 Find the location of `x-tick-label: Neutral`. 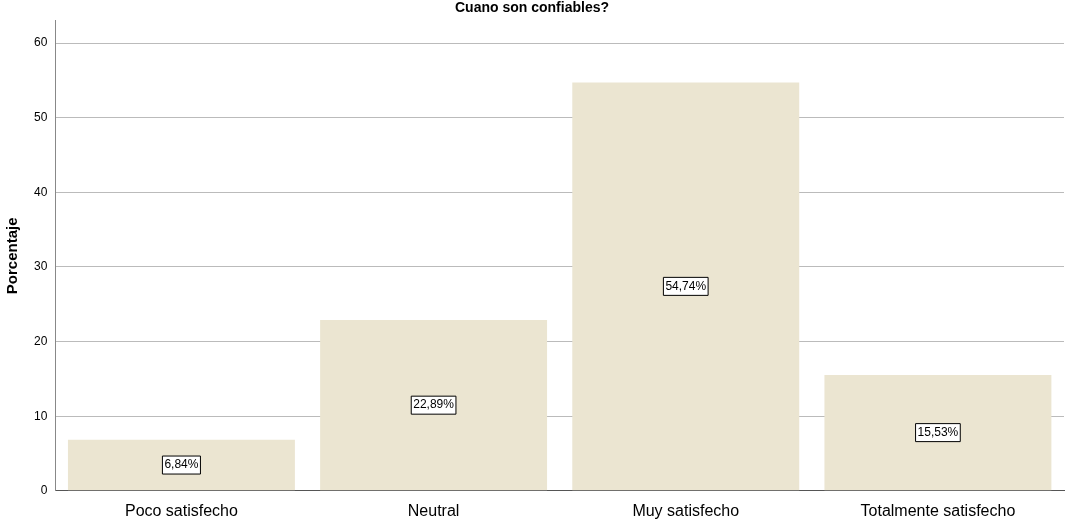

x-tick-label: Neutral is located at coordinates (433, 510).